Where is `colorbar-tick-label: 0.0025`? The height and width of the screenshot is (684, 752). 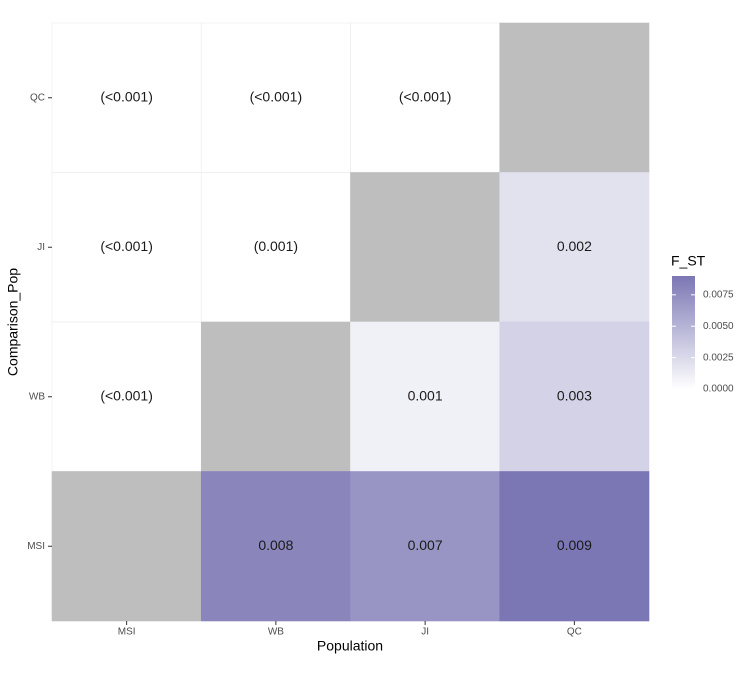 colorbar-tick-label: 0.0025 is located at coordinates (718, 357).